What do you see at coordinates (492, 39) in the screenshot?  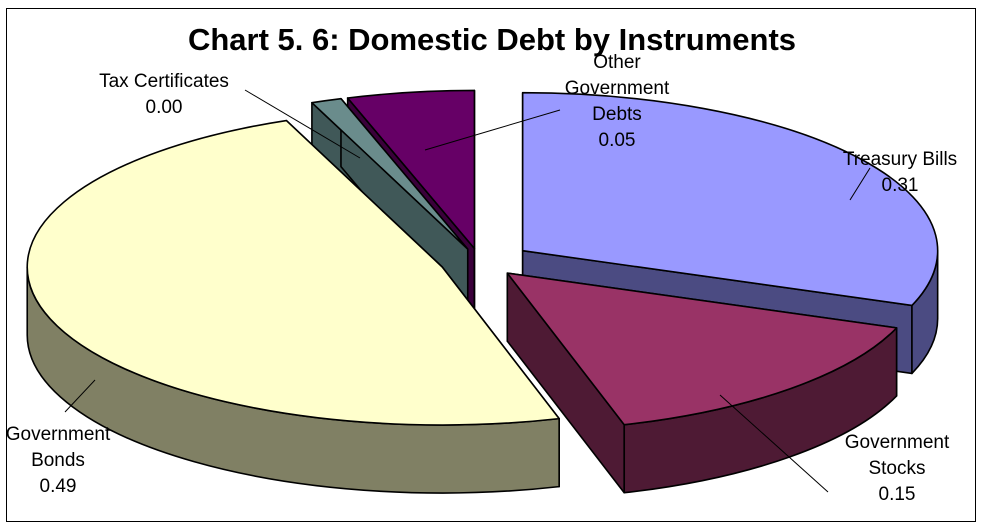 I see `chart-title: Chart 5. 6: Domestic Debt by Instruments` at bounding box center [492, 39].